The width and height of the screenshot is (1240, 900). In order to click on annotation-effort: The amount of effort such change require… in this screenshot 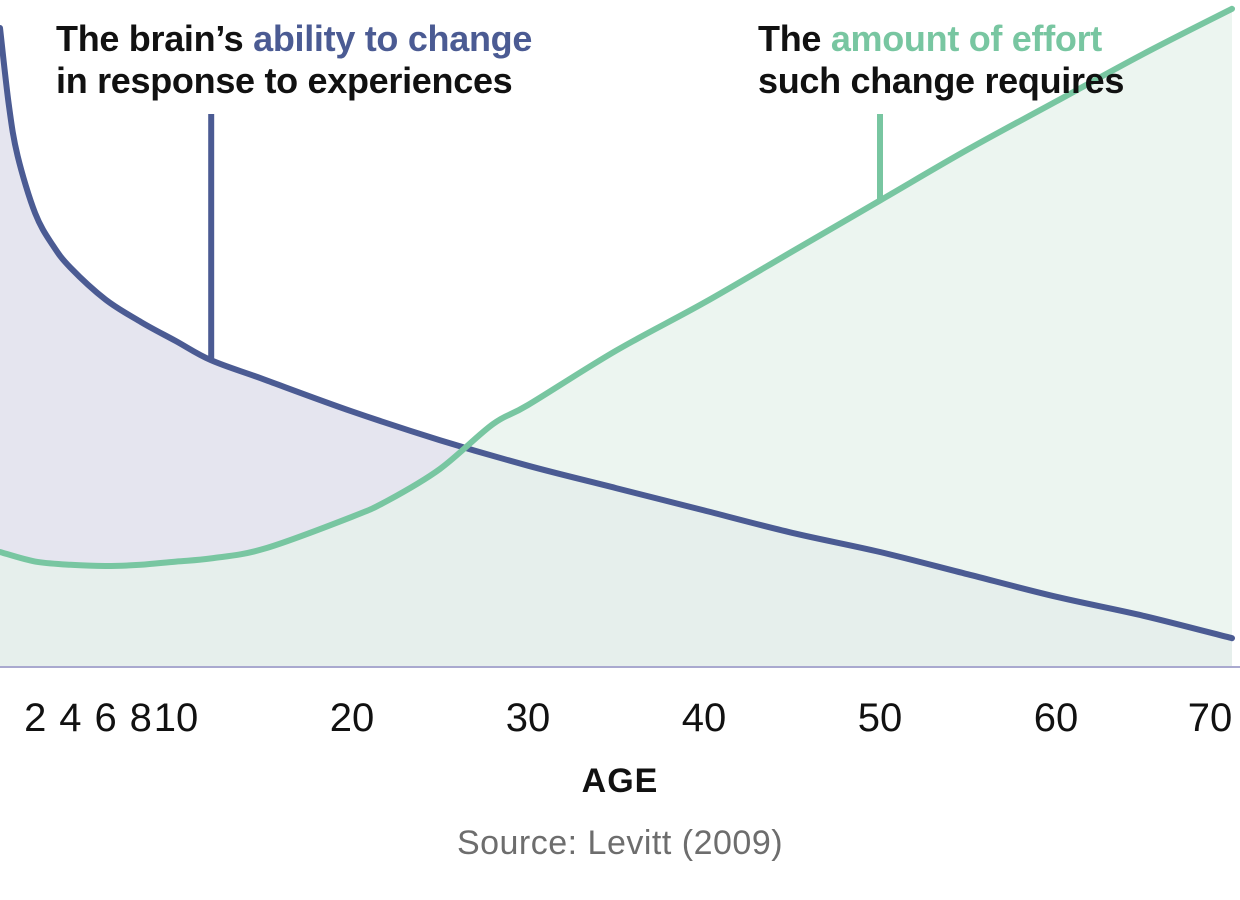, I will do `click(941, 60)`.